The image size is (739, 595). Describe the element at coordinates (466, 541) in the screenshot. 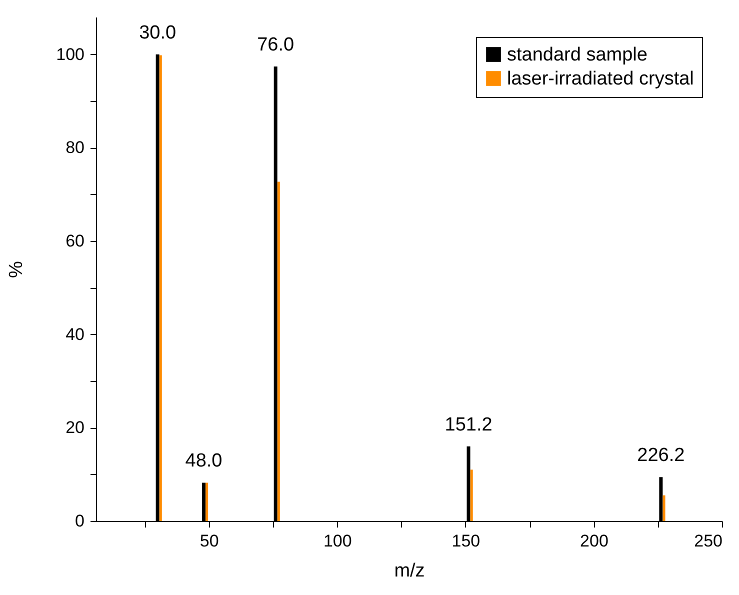

I see `x-tick-label: 150` at that location.